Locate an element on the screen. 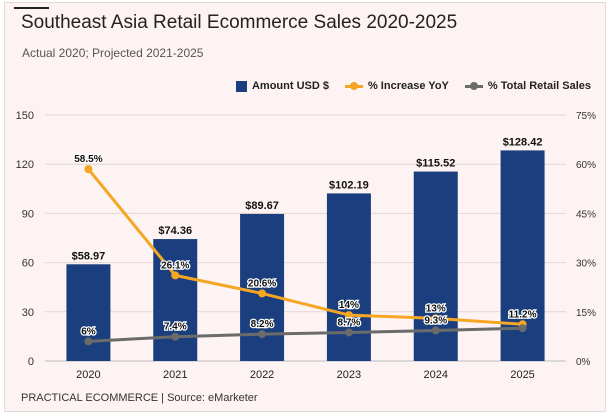  legend-item-increase: % Increase YoY is located at coordinates (396, 86).